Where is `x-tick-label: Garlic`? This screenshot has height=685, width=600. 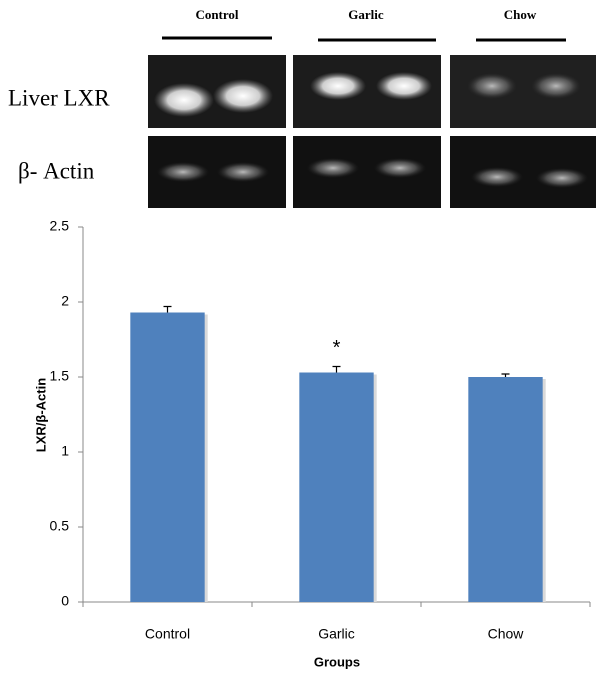 x-tick-label: Garlic is located at coordinates (336, 634).